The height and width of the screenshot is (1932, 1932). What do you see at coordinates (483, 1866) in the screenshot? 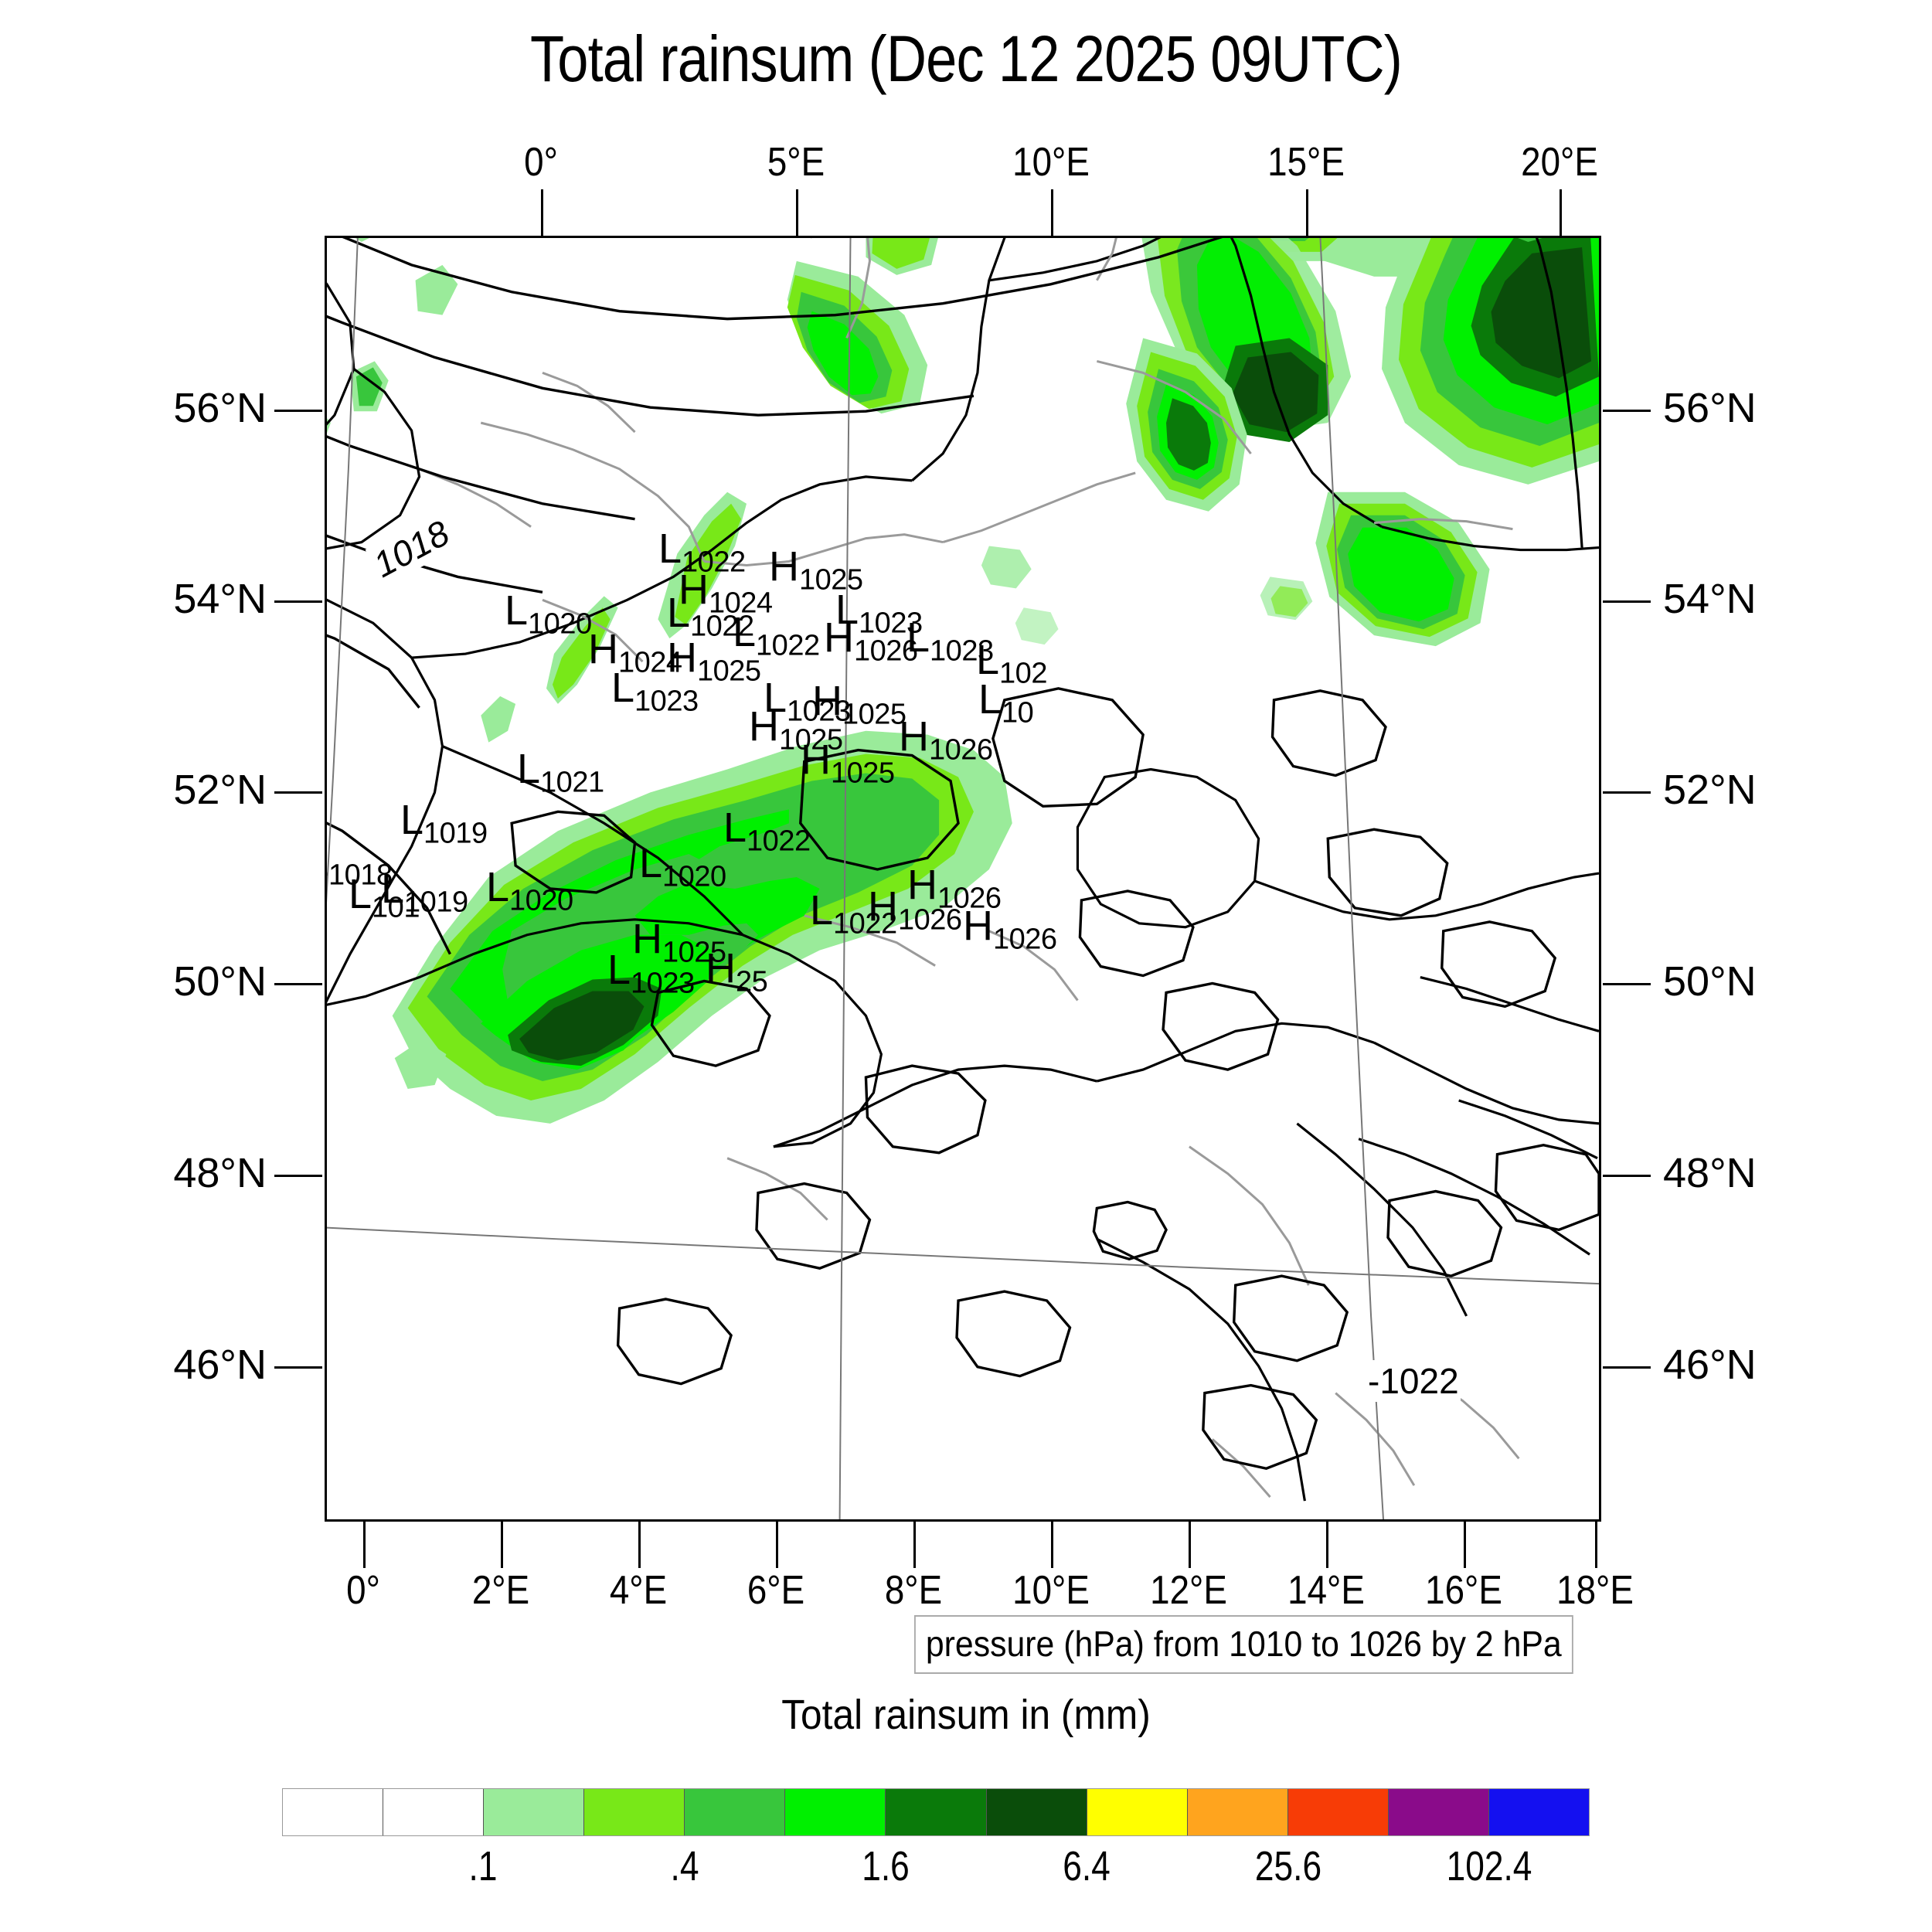
I see `colorbar-tick-0: .1` at bounding box center [483, 1866].